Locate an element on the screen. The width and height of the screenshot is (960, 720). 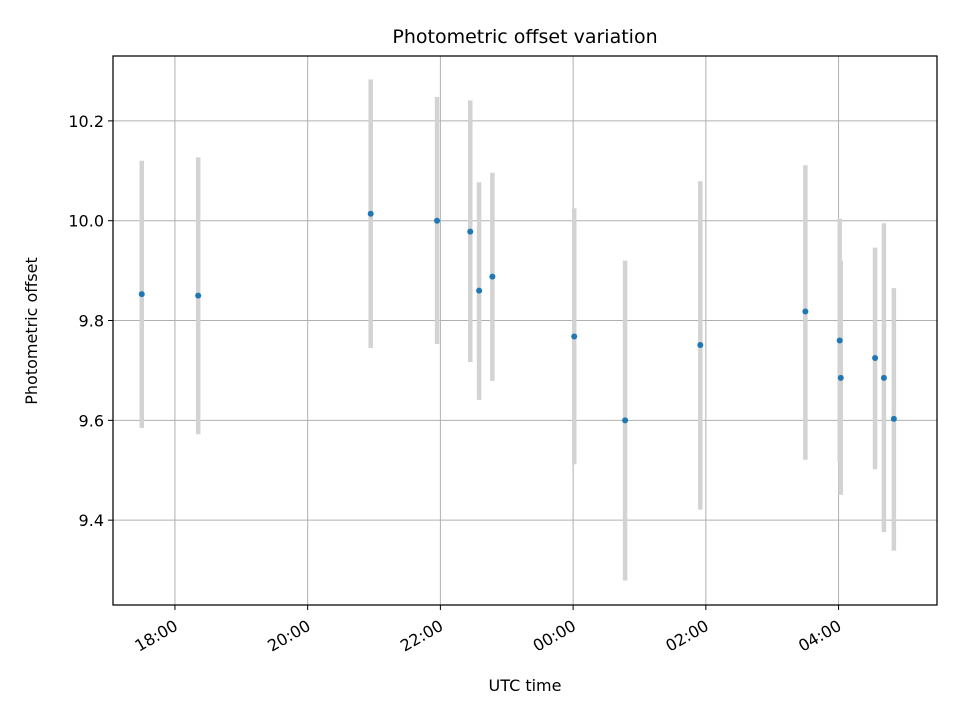
y-tick-label: 10.2 is located at coordinates (86, 121).